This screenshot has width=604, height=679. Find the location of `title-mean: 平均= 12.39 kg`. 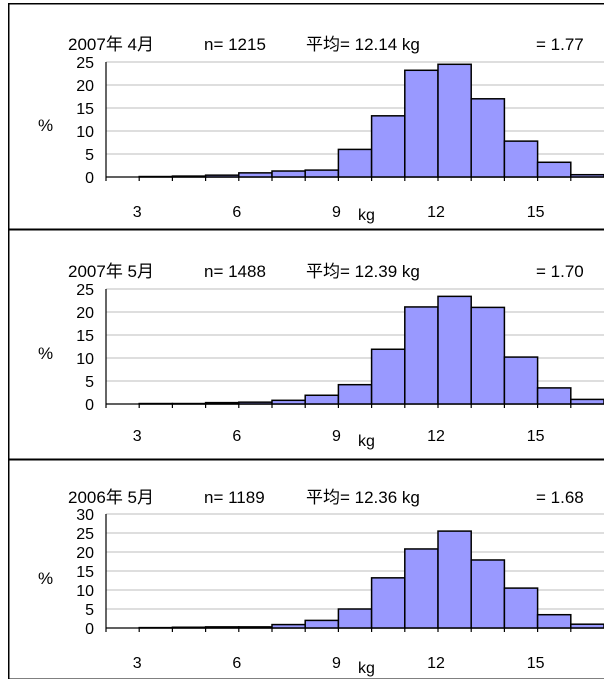

title-mean: 平均= 12.39 kg is located at coordinates (363, 271).